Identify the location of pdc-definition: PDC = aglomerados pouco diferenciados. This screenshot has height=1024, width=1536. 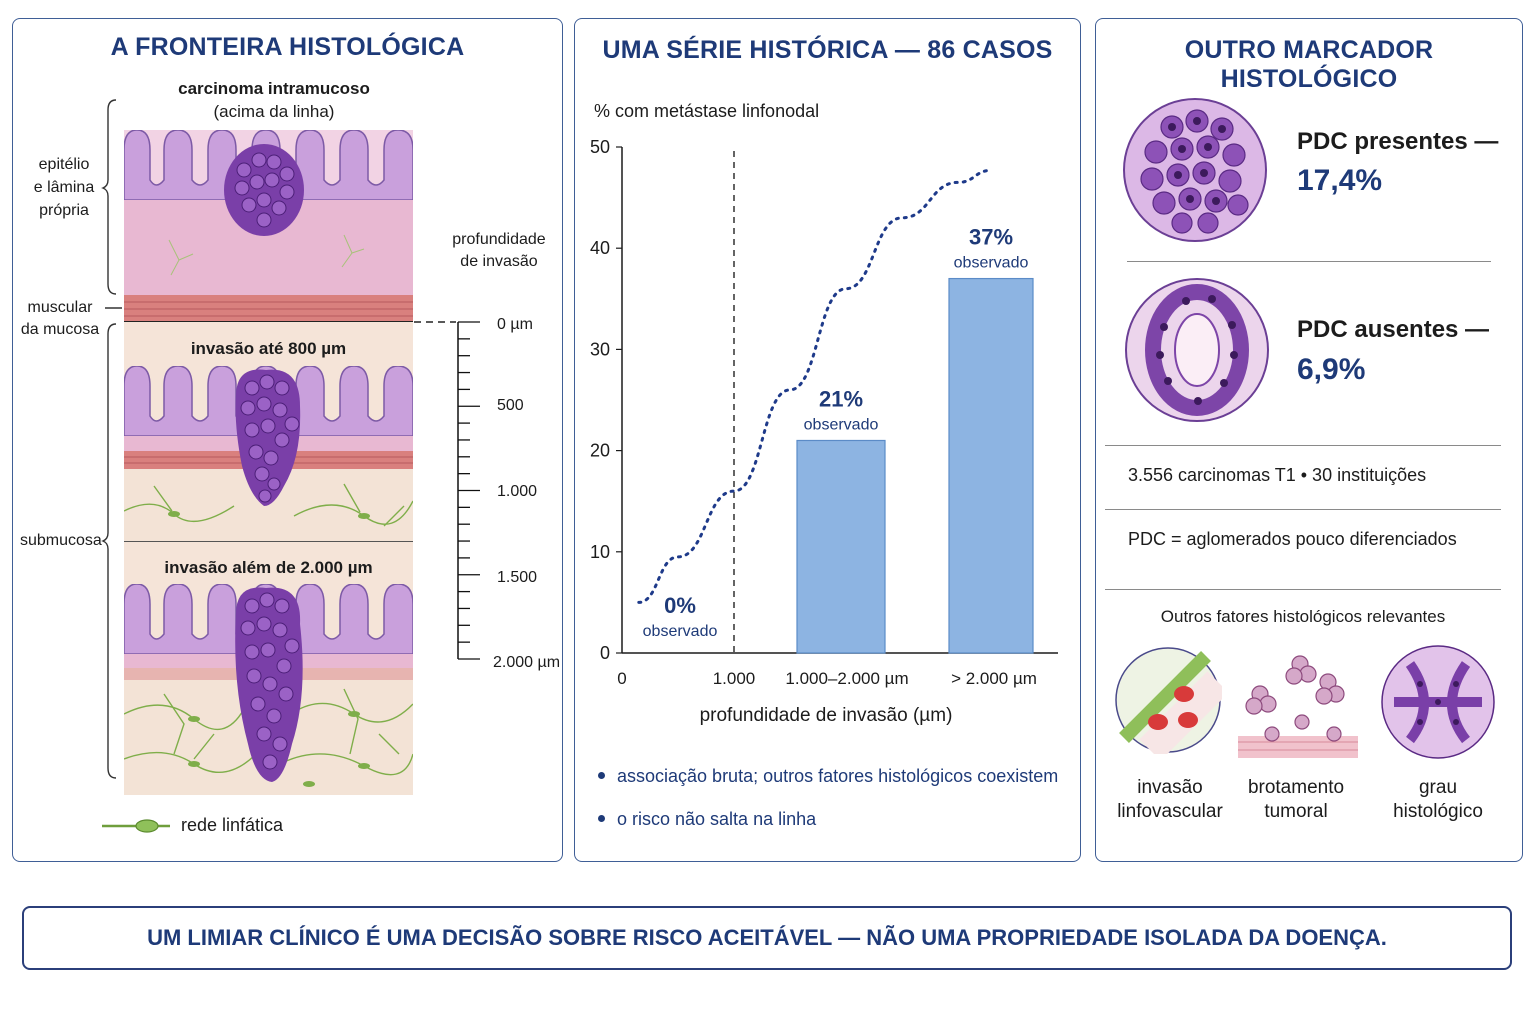
(1292, 539).